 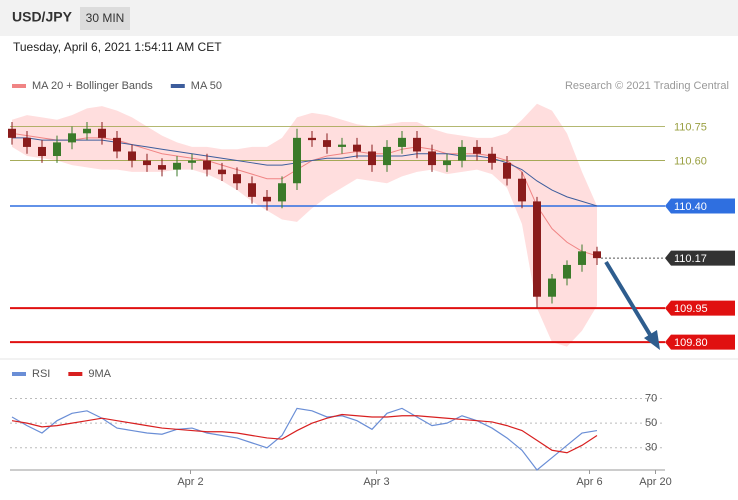 What do you see at coordinates (305, 172) in the screenshot?
I see `ma-line` at bounding box center [305, 172].